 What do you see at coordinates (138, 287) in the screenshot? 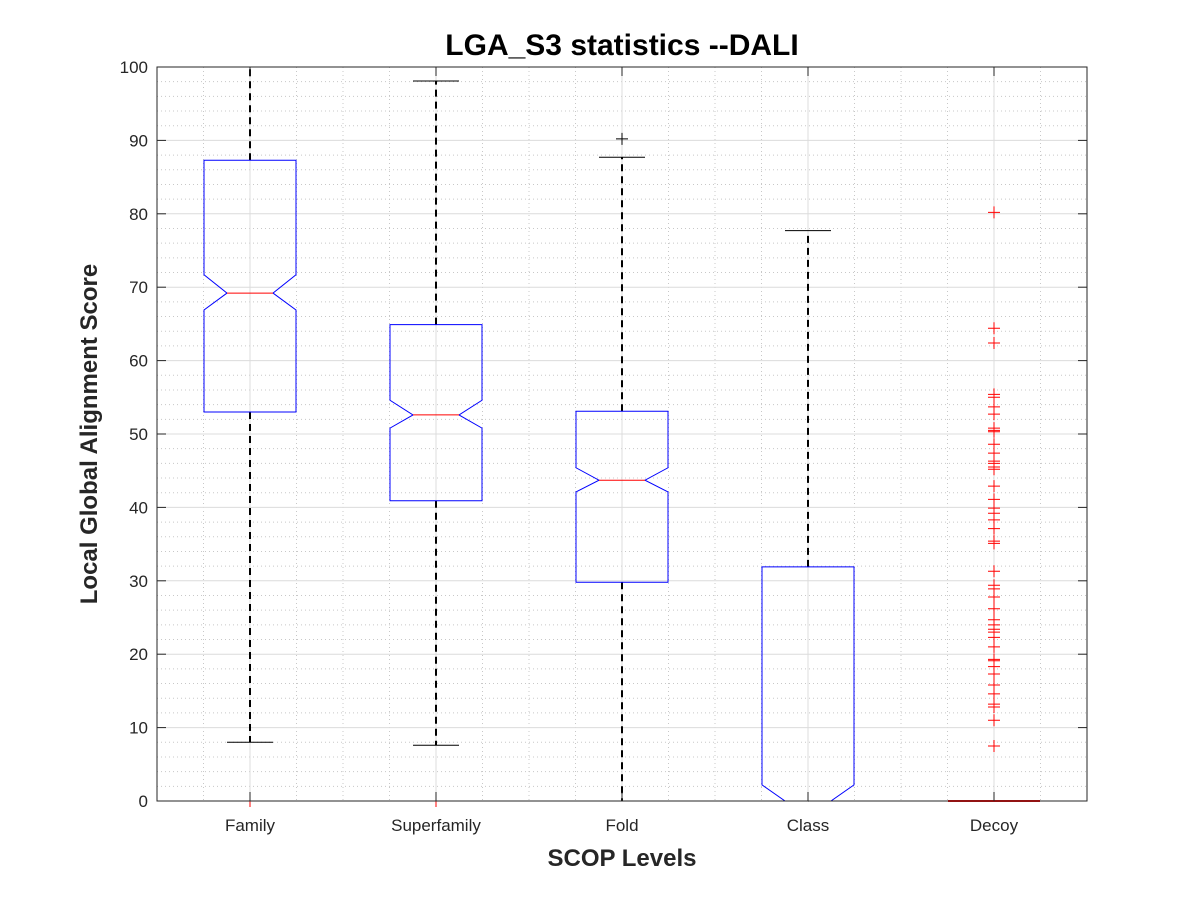
I see `y-tick-label: 70` at bounding box center [138, 287].